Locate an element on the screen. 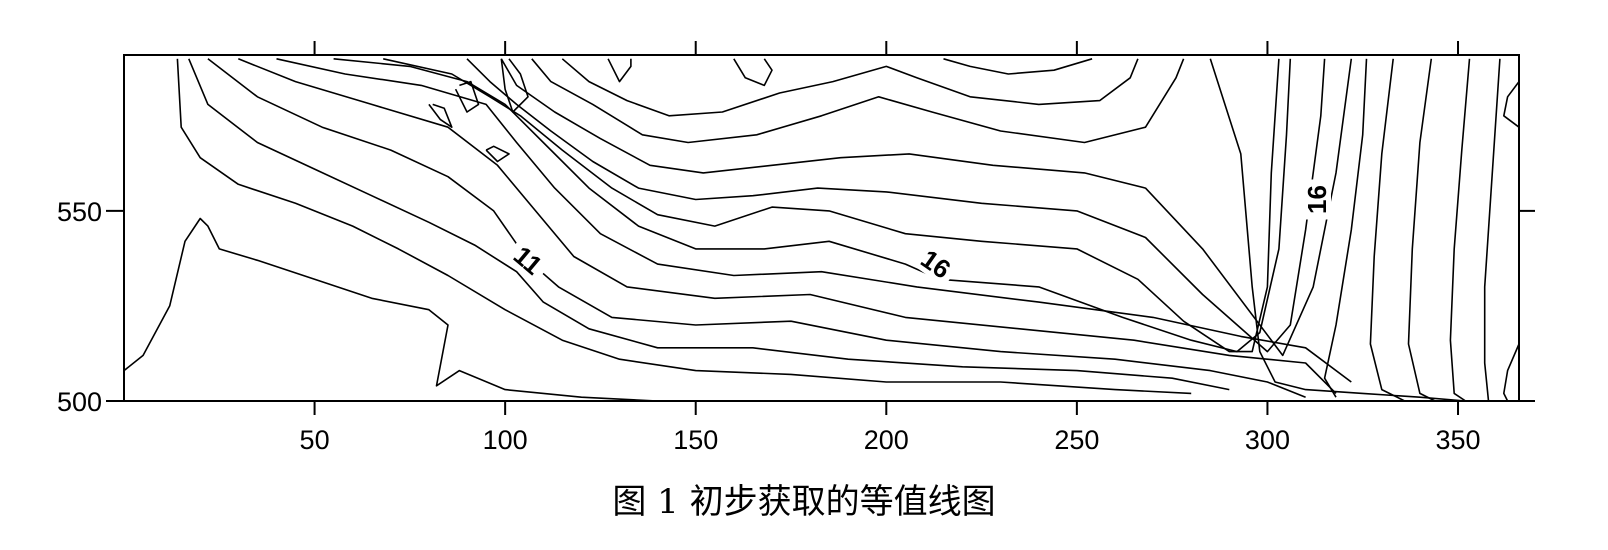 The image size is (1608, 550). x-tick-label-350: 350 is located at coordinates (1457, 440).